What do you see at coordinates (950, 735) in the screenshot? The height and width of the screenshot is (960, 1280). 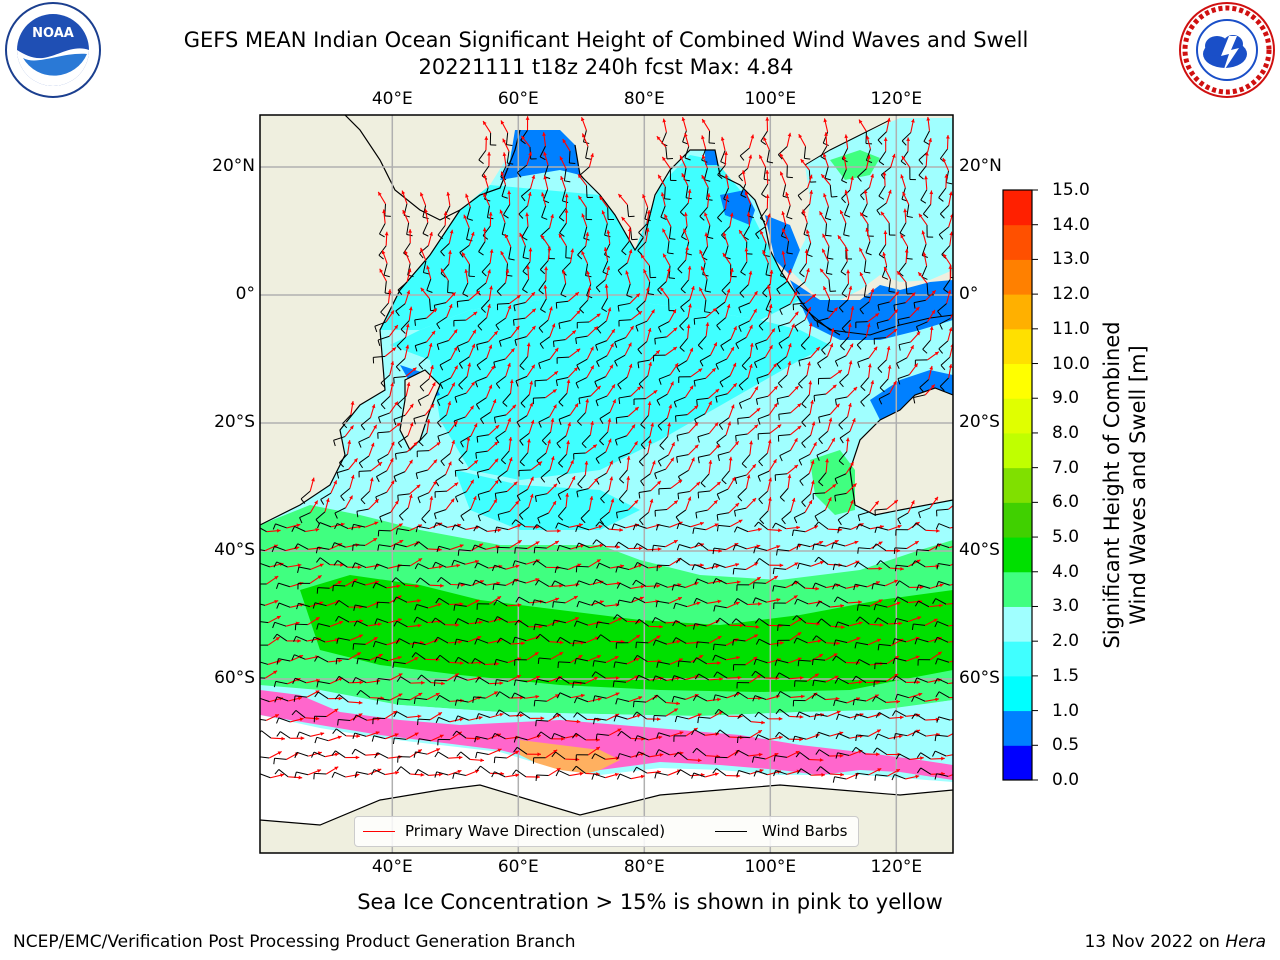 I see `wave-arrow` at bounding box center [950, 735].